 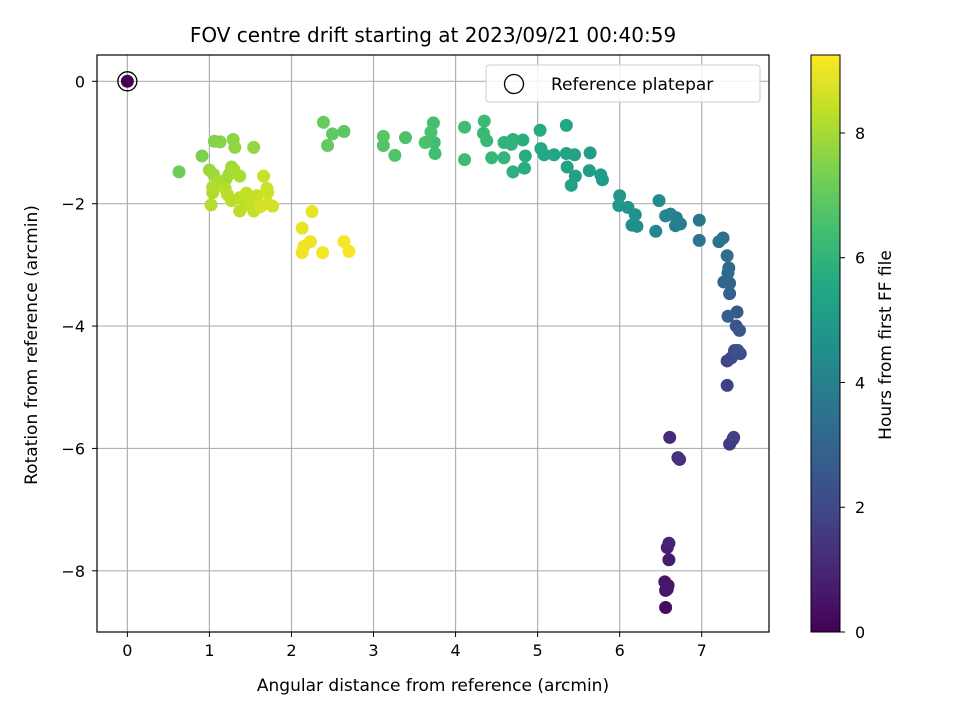 I want to click on reference-point, so click(x=127, y=81).